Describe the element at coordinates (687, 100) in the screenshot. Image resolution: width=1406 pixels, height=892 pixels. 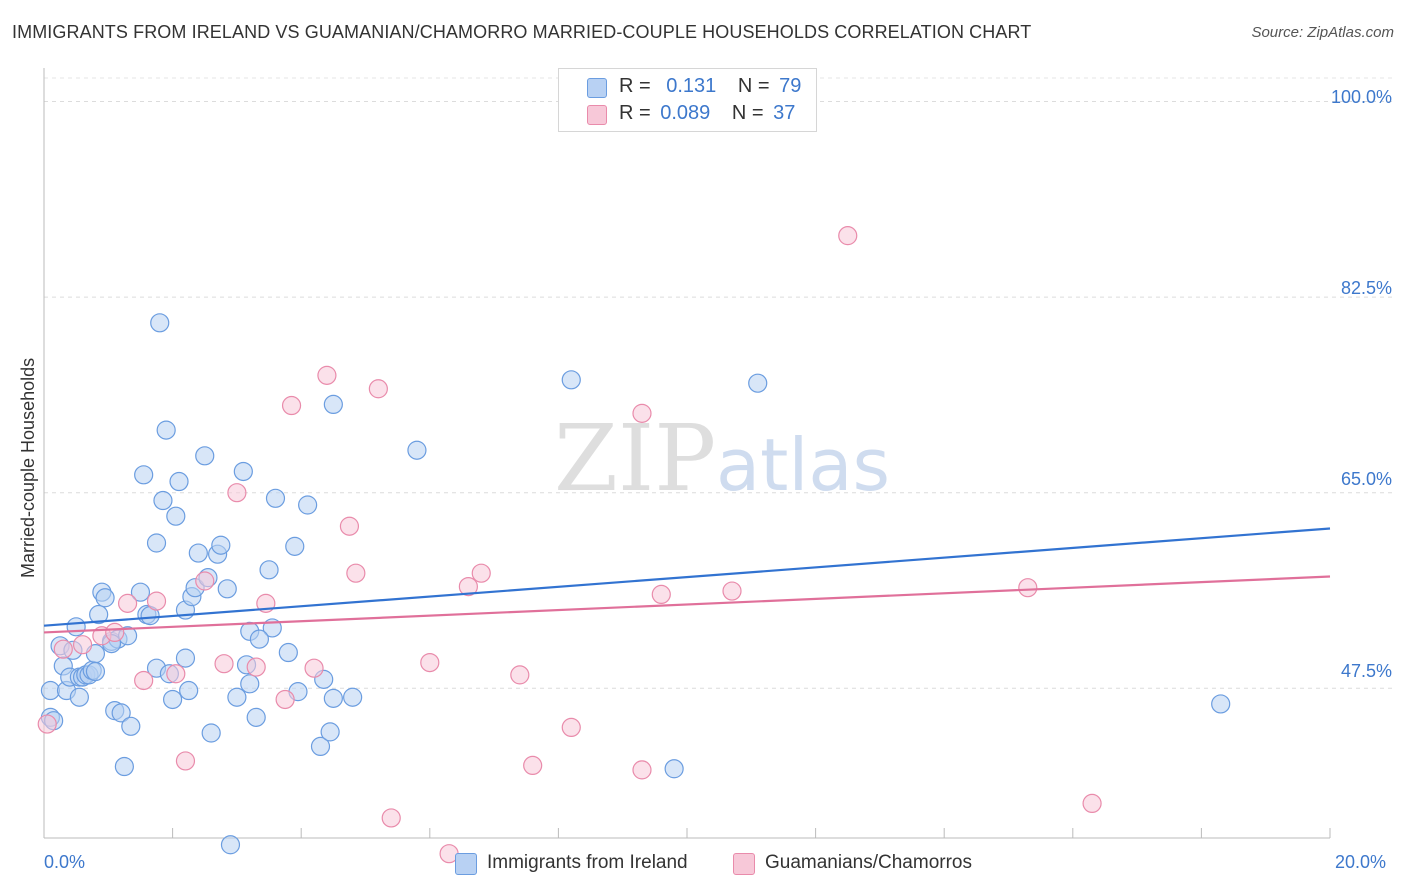
I see `correlation-legend: R = 0.131 N = 79 R = 0.089 N = 37` at that location.